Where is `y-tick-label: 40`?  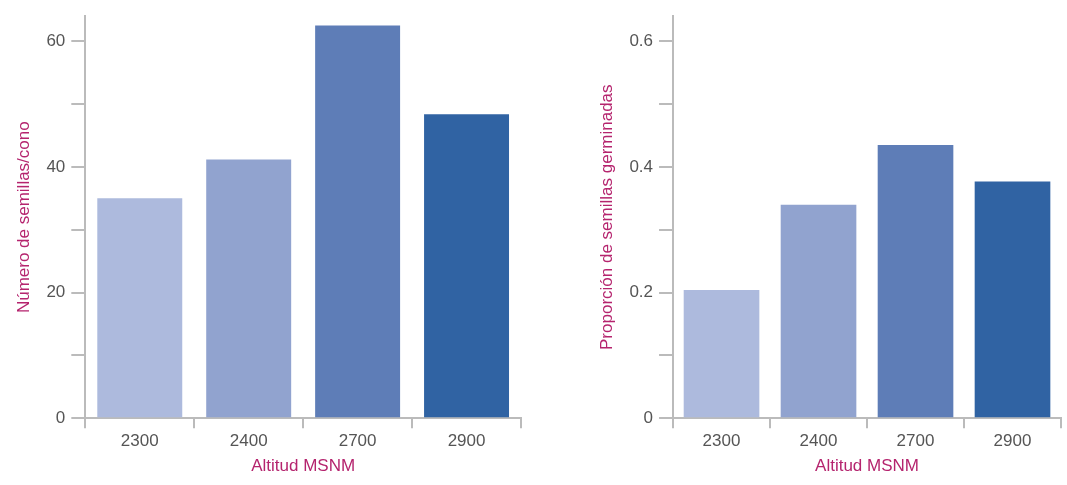 y-tick-label: 40 is located at coordinates (56, 166).